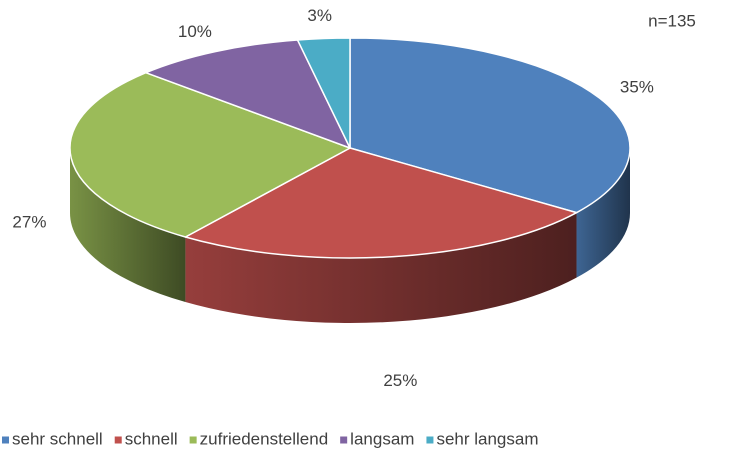 Image resolution: width=732 pixels, height=453 pixels. What do you see at coordinates (319, 15) in the screenshot?
I see `data-label: 3%` at bounding box center [319, 15].